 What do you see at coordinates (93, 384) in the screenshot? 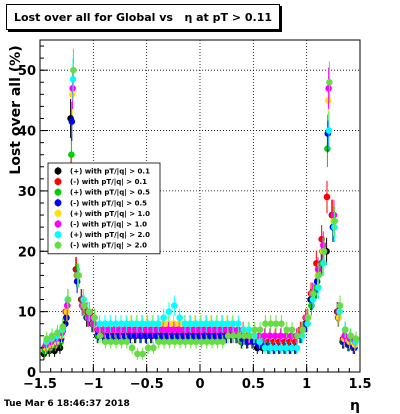
I see `x-tick-label: −1` at bounding box center [93, 384].